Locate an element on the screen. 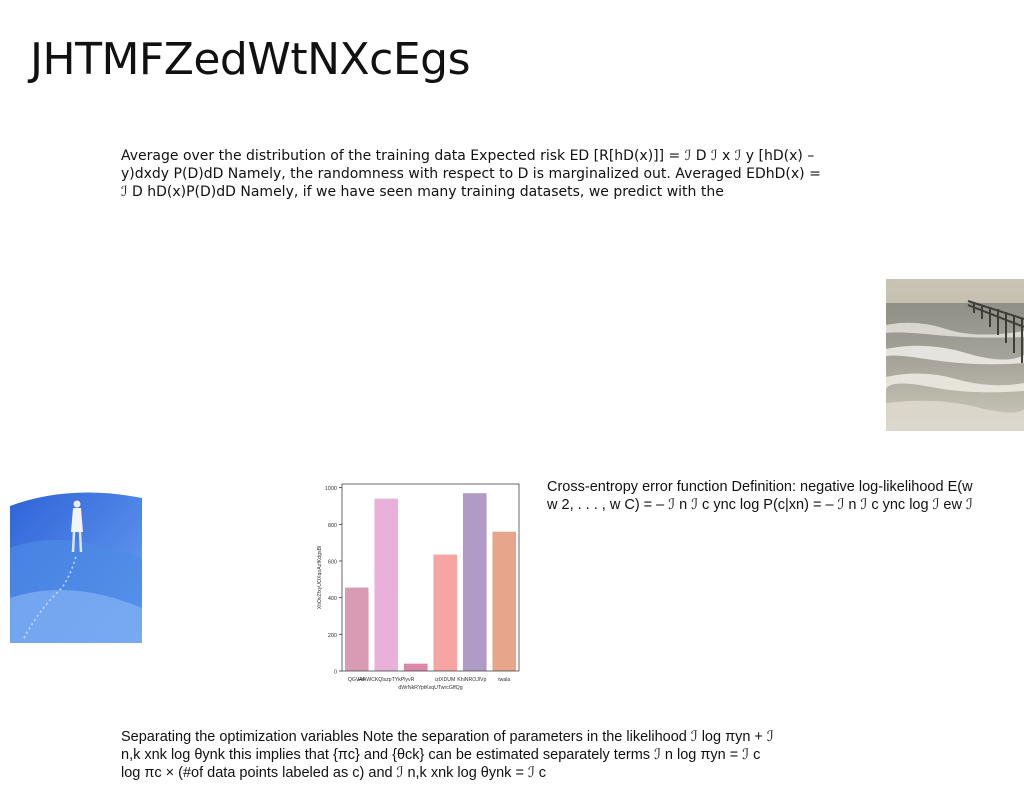  y-axis-label: XtiOvZfxyUOXqoAzfKdgsBl is located at coordinates (320, 577).